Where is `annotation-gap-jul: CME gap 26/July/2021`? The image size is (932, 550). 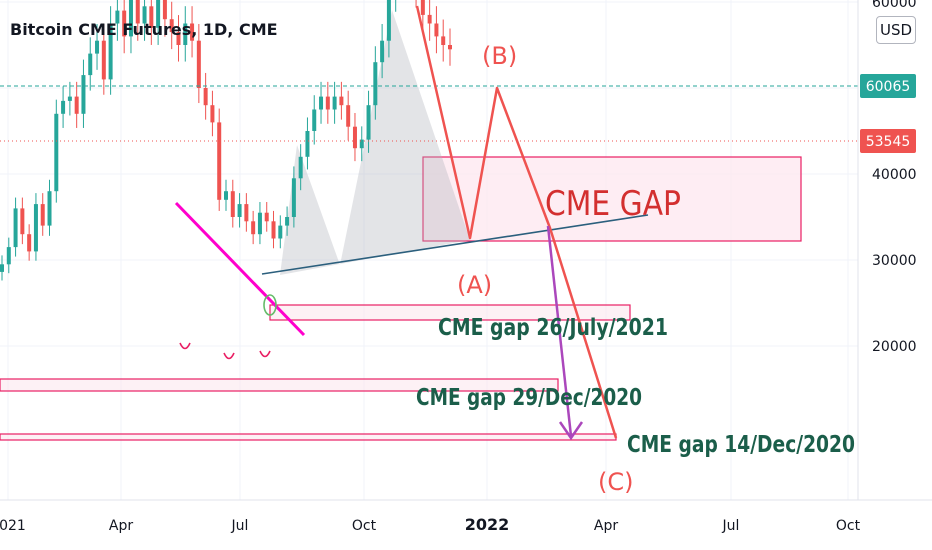
annotation-gap-jul: CME gap 26/July/2021 is located at coordinates (553, 328).